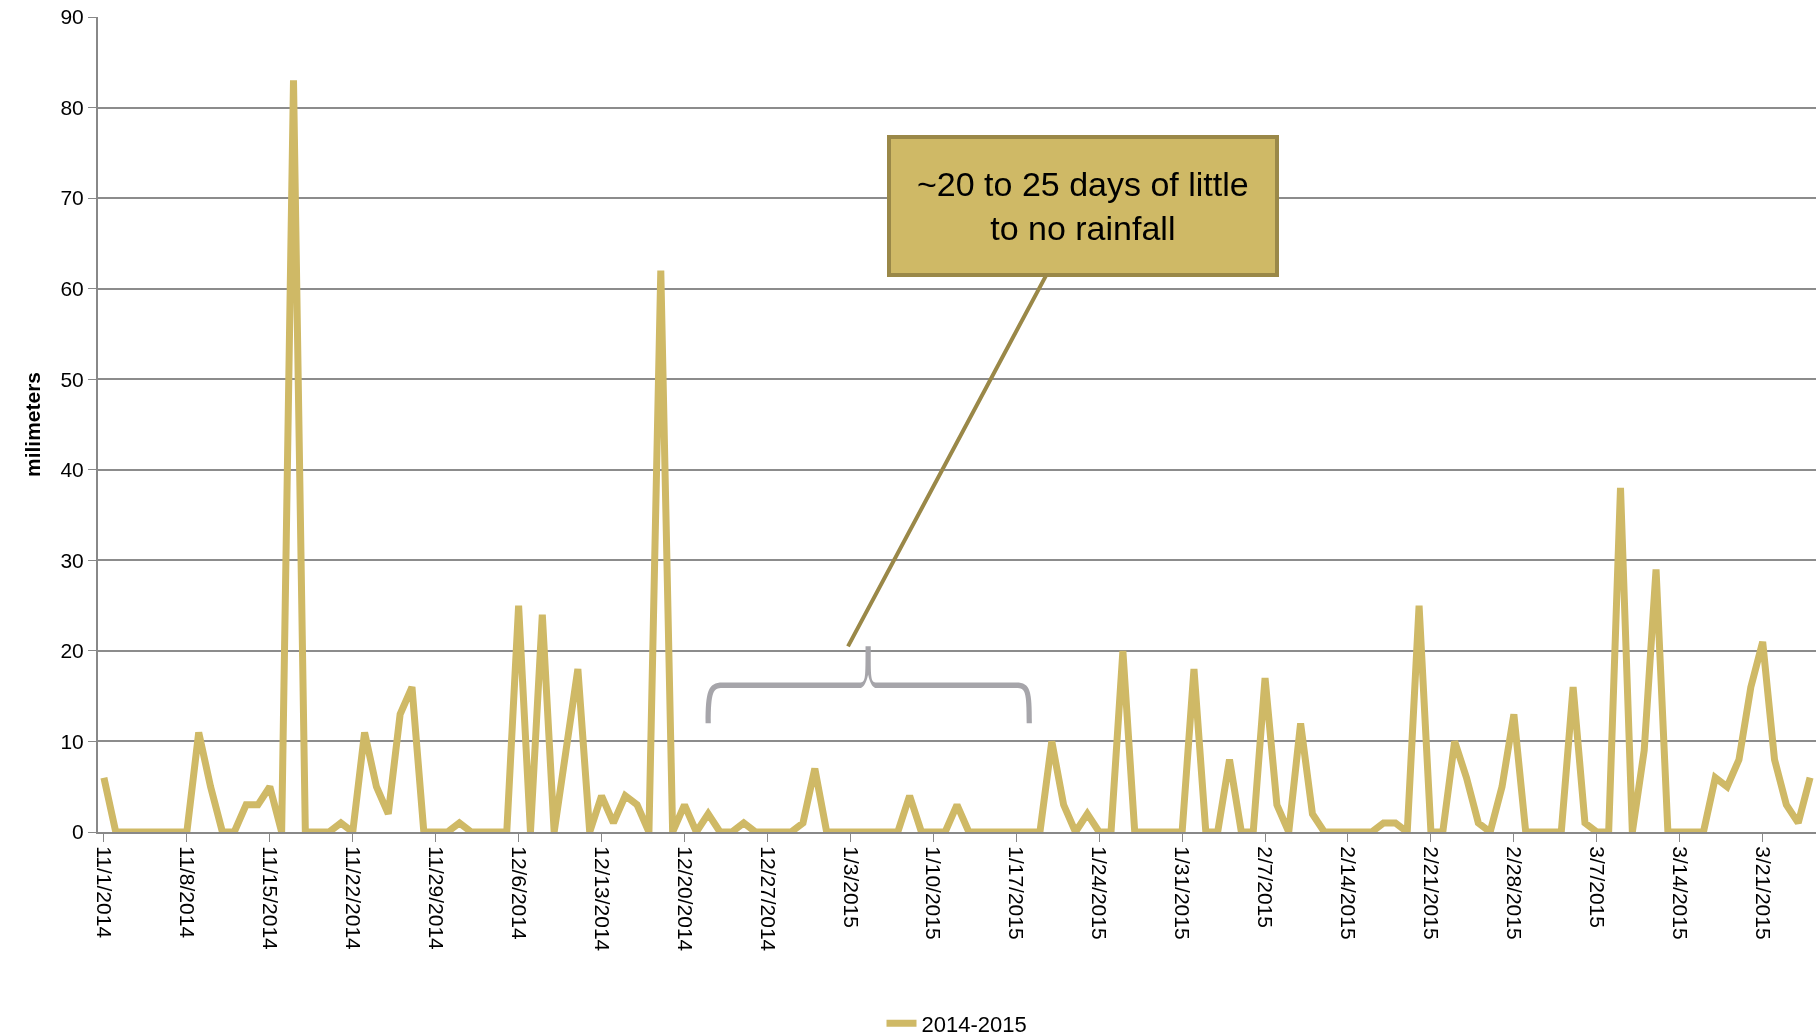 The width and height of the screenshot is (1820, 1036). What do you see at coordinates (1680, 893) in the screenshot?
I see `x-tick-label: 3/14/2015` at bounding box center [1680, 893].